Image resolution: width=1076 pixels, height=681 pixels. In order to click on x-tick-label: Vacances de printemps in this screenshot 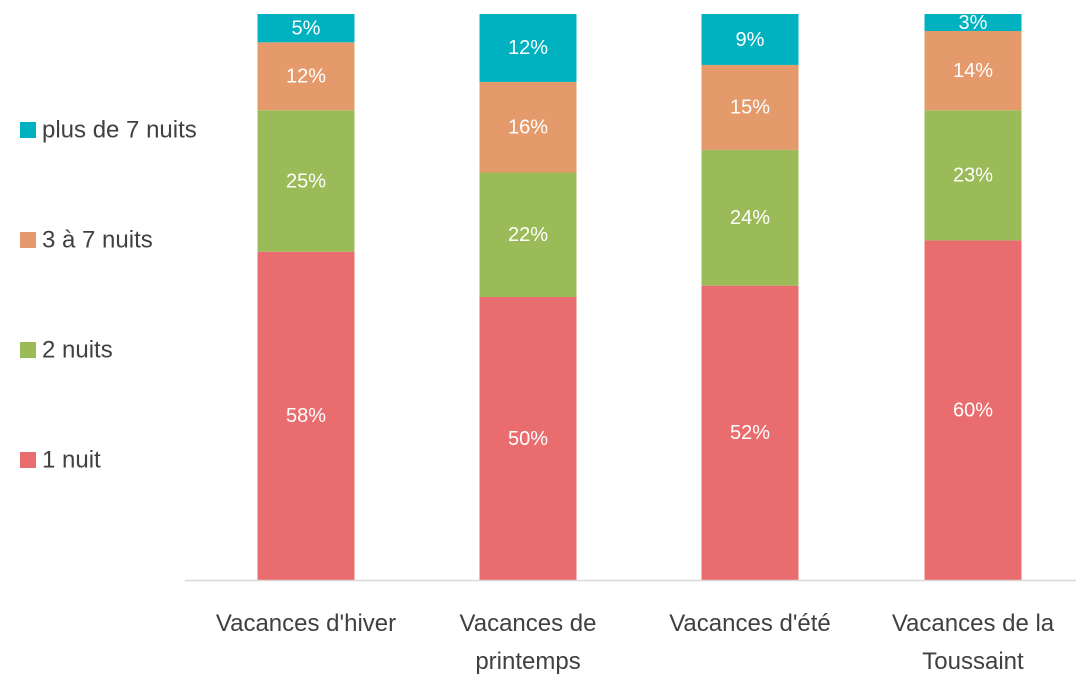, I will do `click(528, 642)`.